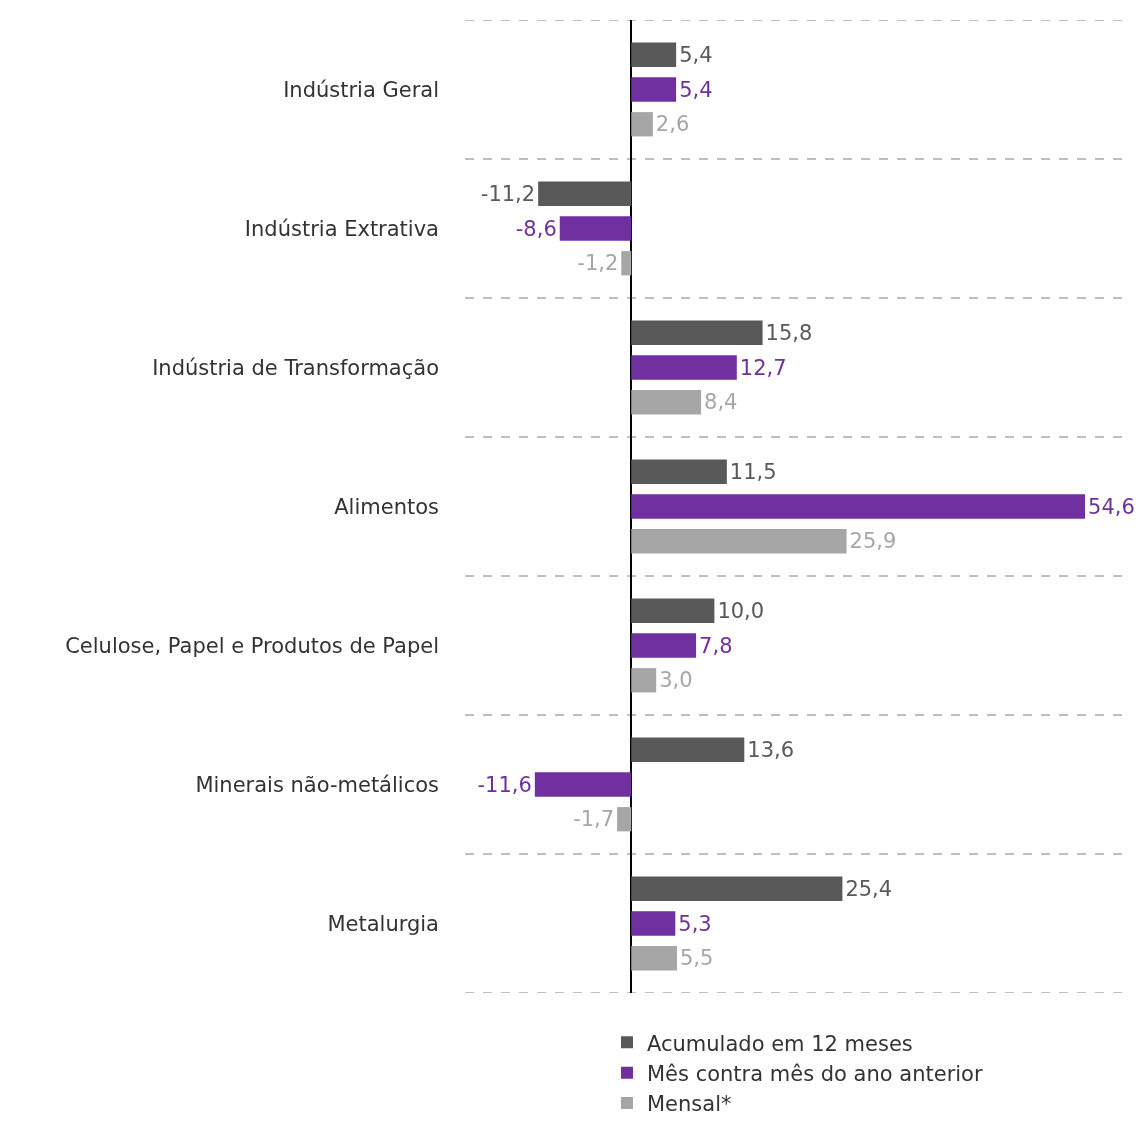 The width and height of the screenshot is (1148, 1135). Describe the element at coordinates (869, 888) in the screenshot. I see `data-label: 25,4` at that location.